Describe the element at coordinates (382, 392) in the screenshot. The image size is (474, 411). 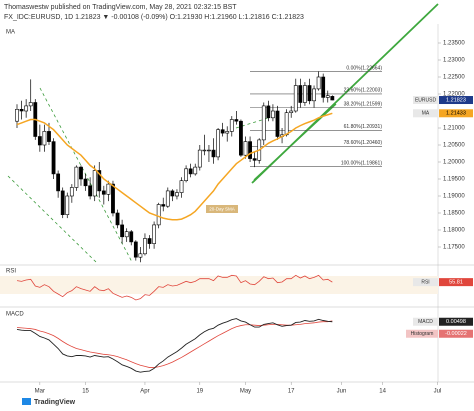
I see `x-tick-label: 14` at that location.